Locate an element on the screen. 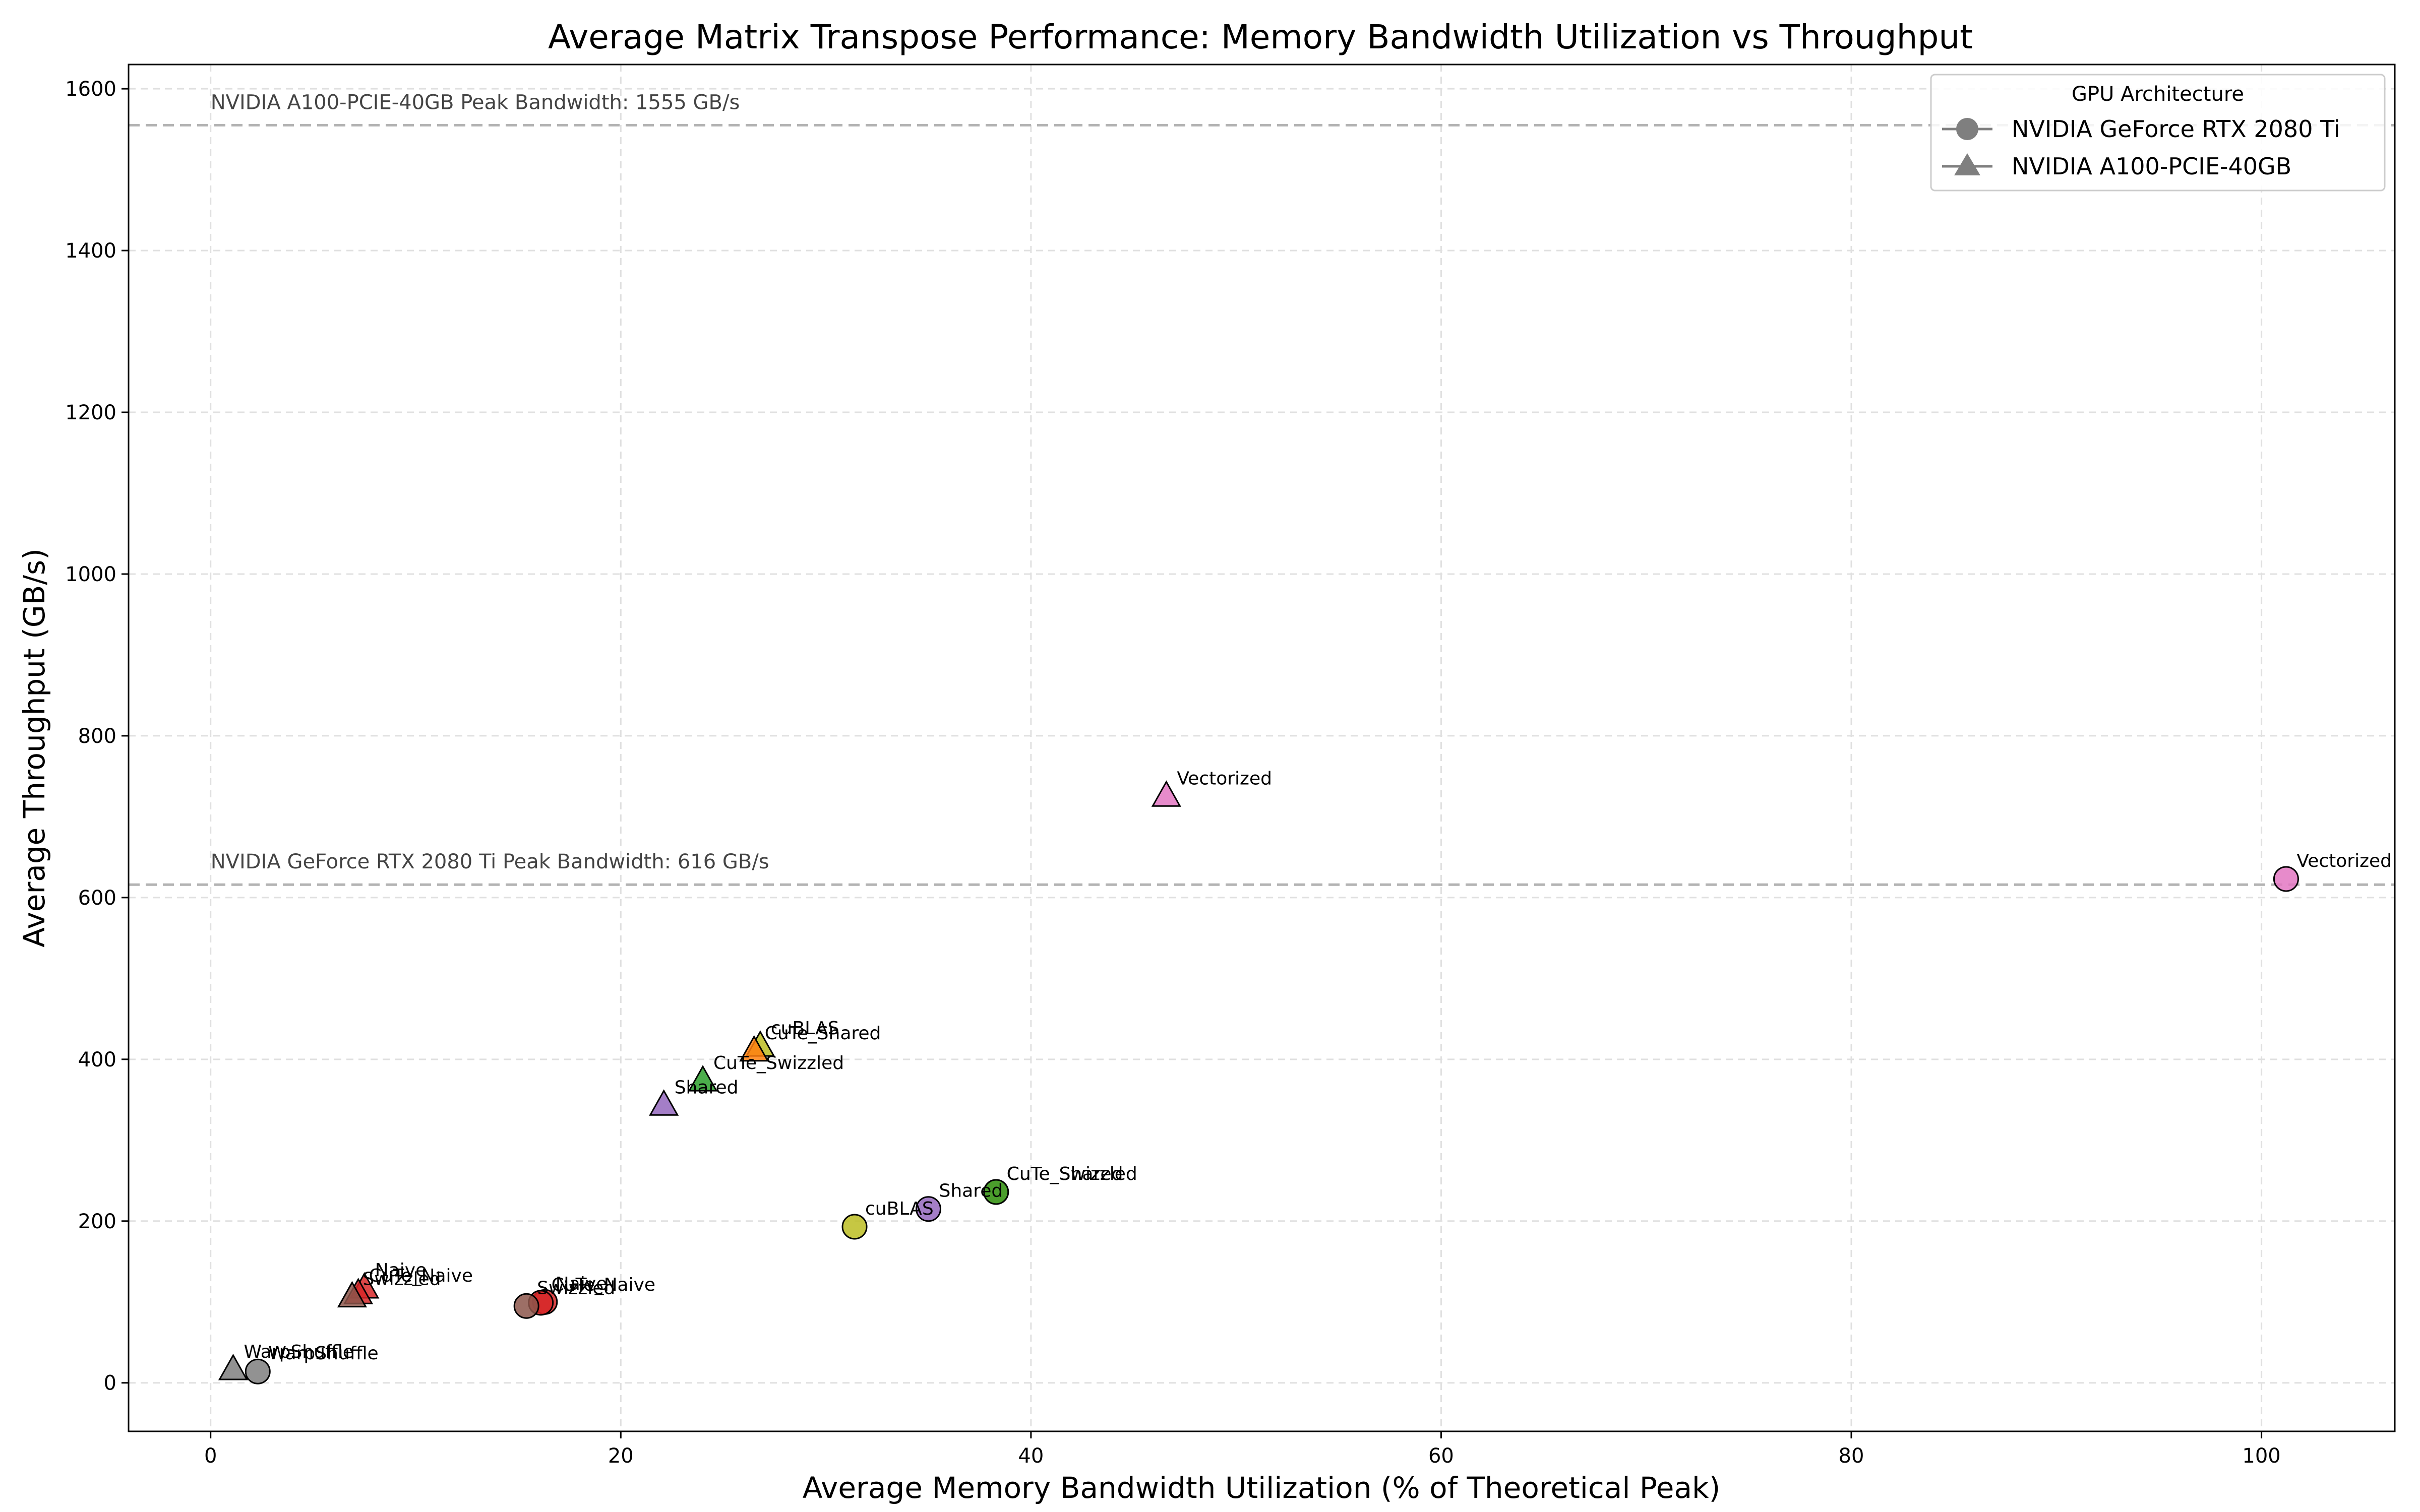  x-tick-label: 0 is located at coordinates (210, 1456).